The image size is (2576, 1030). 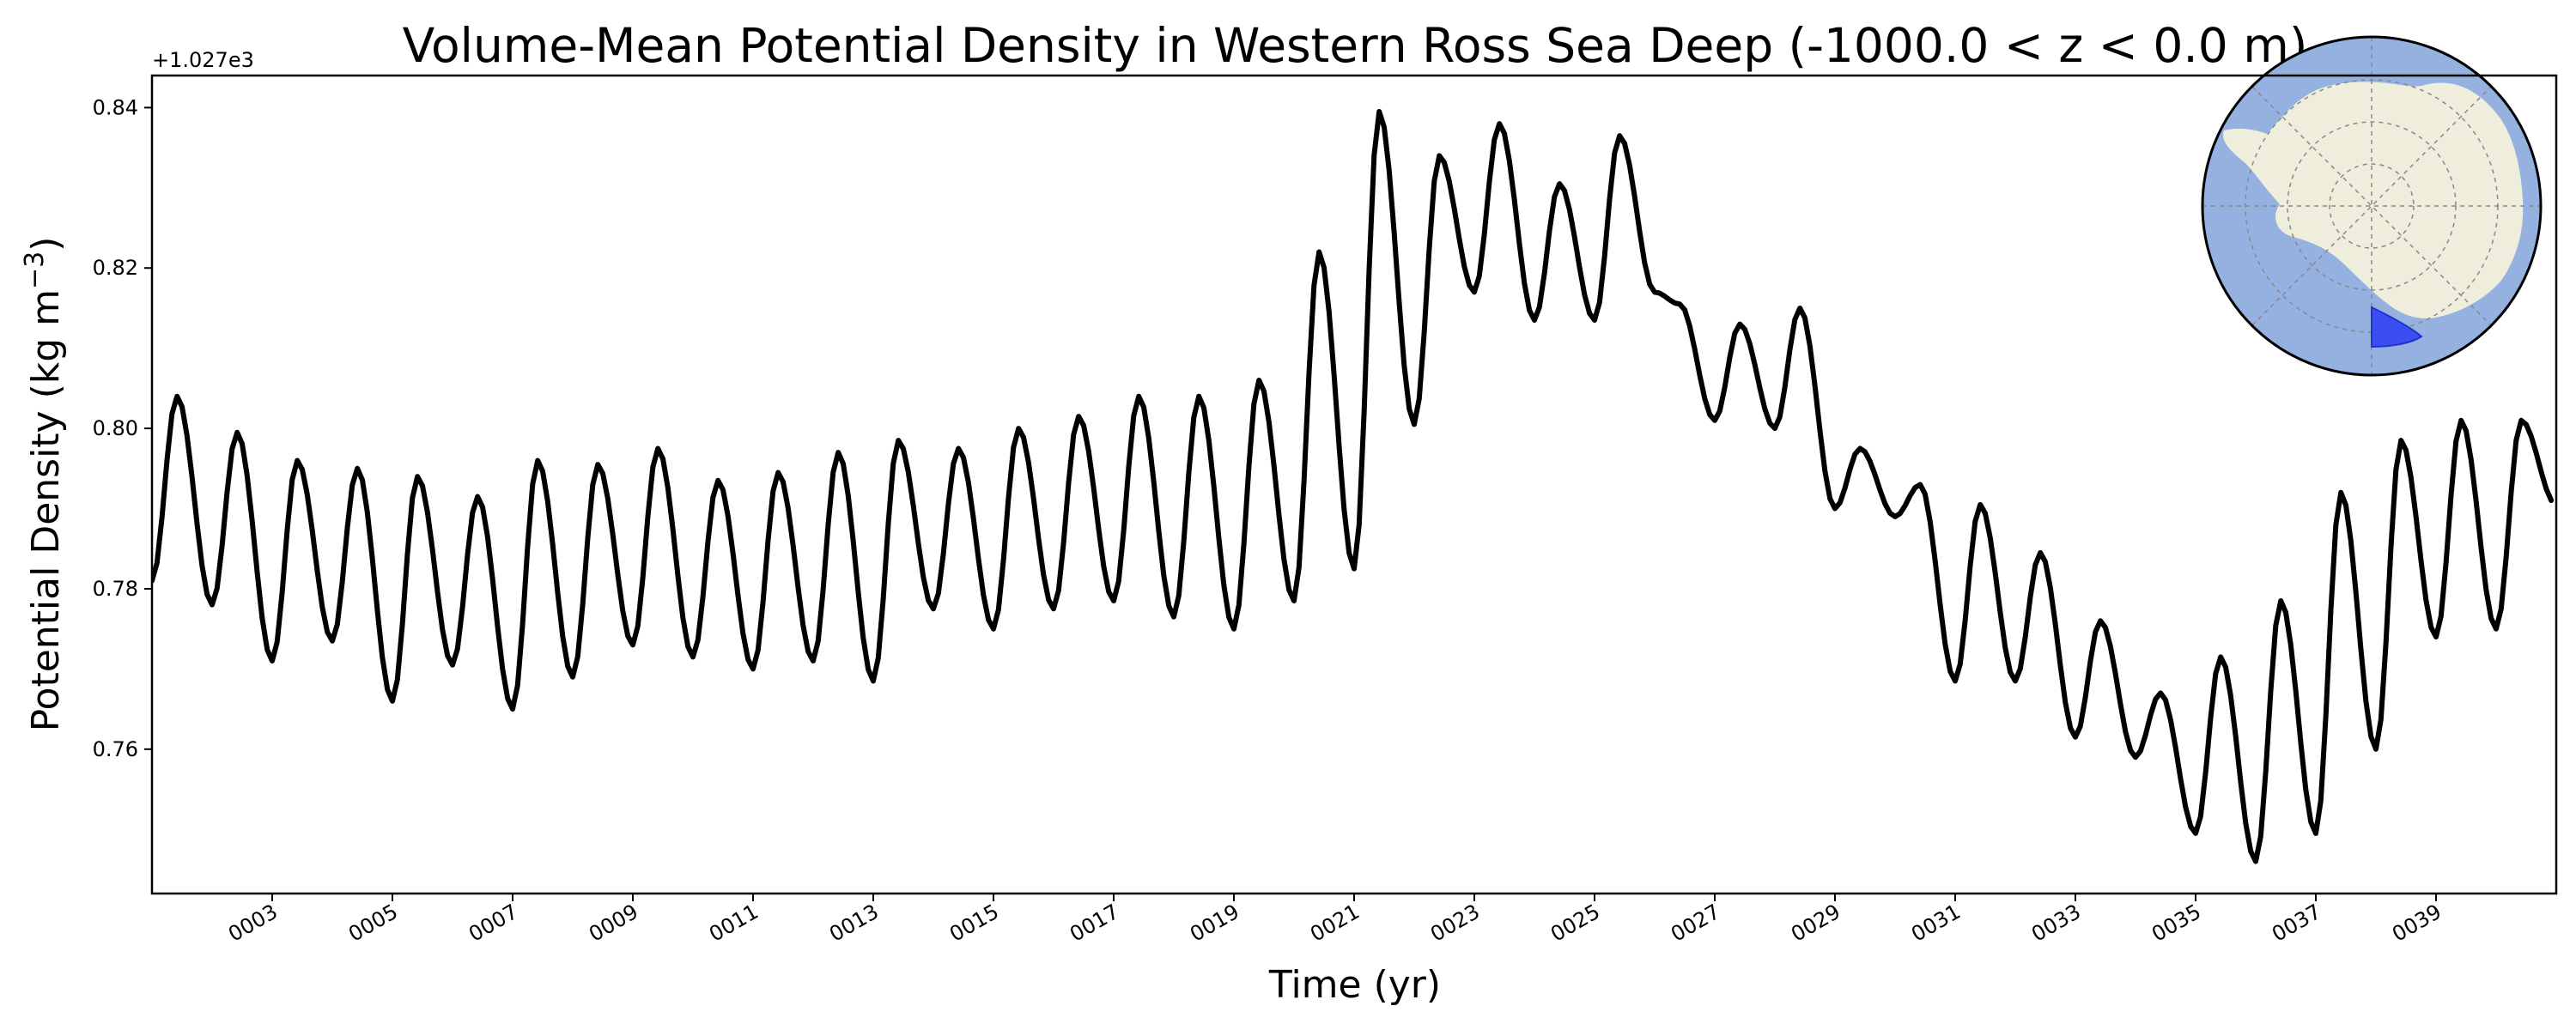 I want to click on x-tick-label: 0013, so click(x=854, y=923).